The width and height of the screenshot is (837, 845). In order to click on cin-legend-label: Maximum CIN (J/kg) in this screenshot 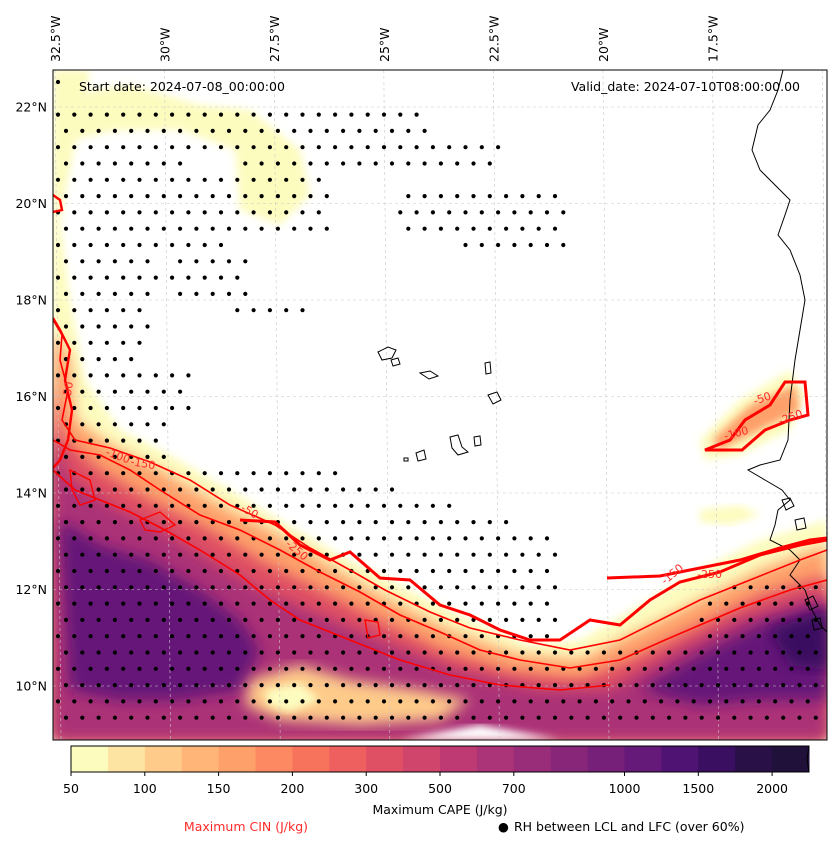, I will do `click(246, 826)`.